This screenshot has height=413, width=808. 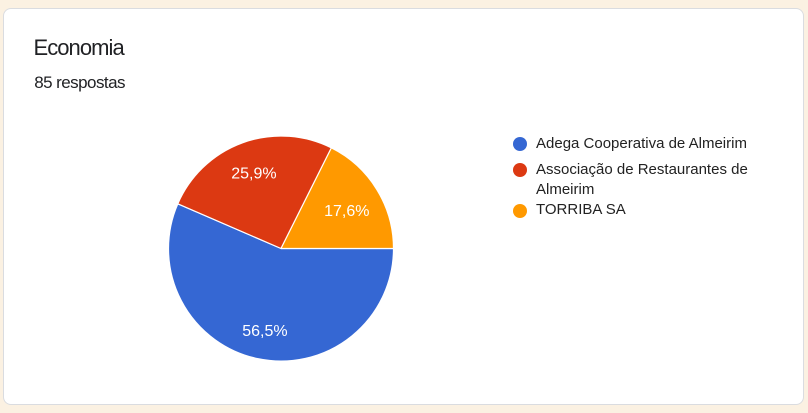 I want to click on svg-text: 56,5%, so click(x=264, y=331).